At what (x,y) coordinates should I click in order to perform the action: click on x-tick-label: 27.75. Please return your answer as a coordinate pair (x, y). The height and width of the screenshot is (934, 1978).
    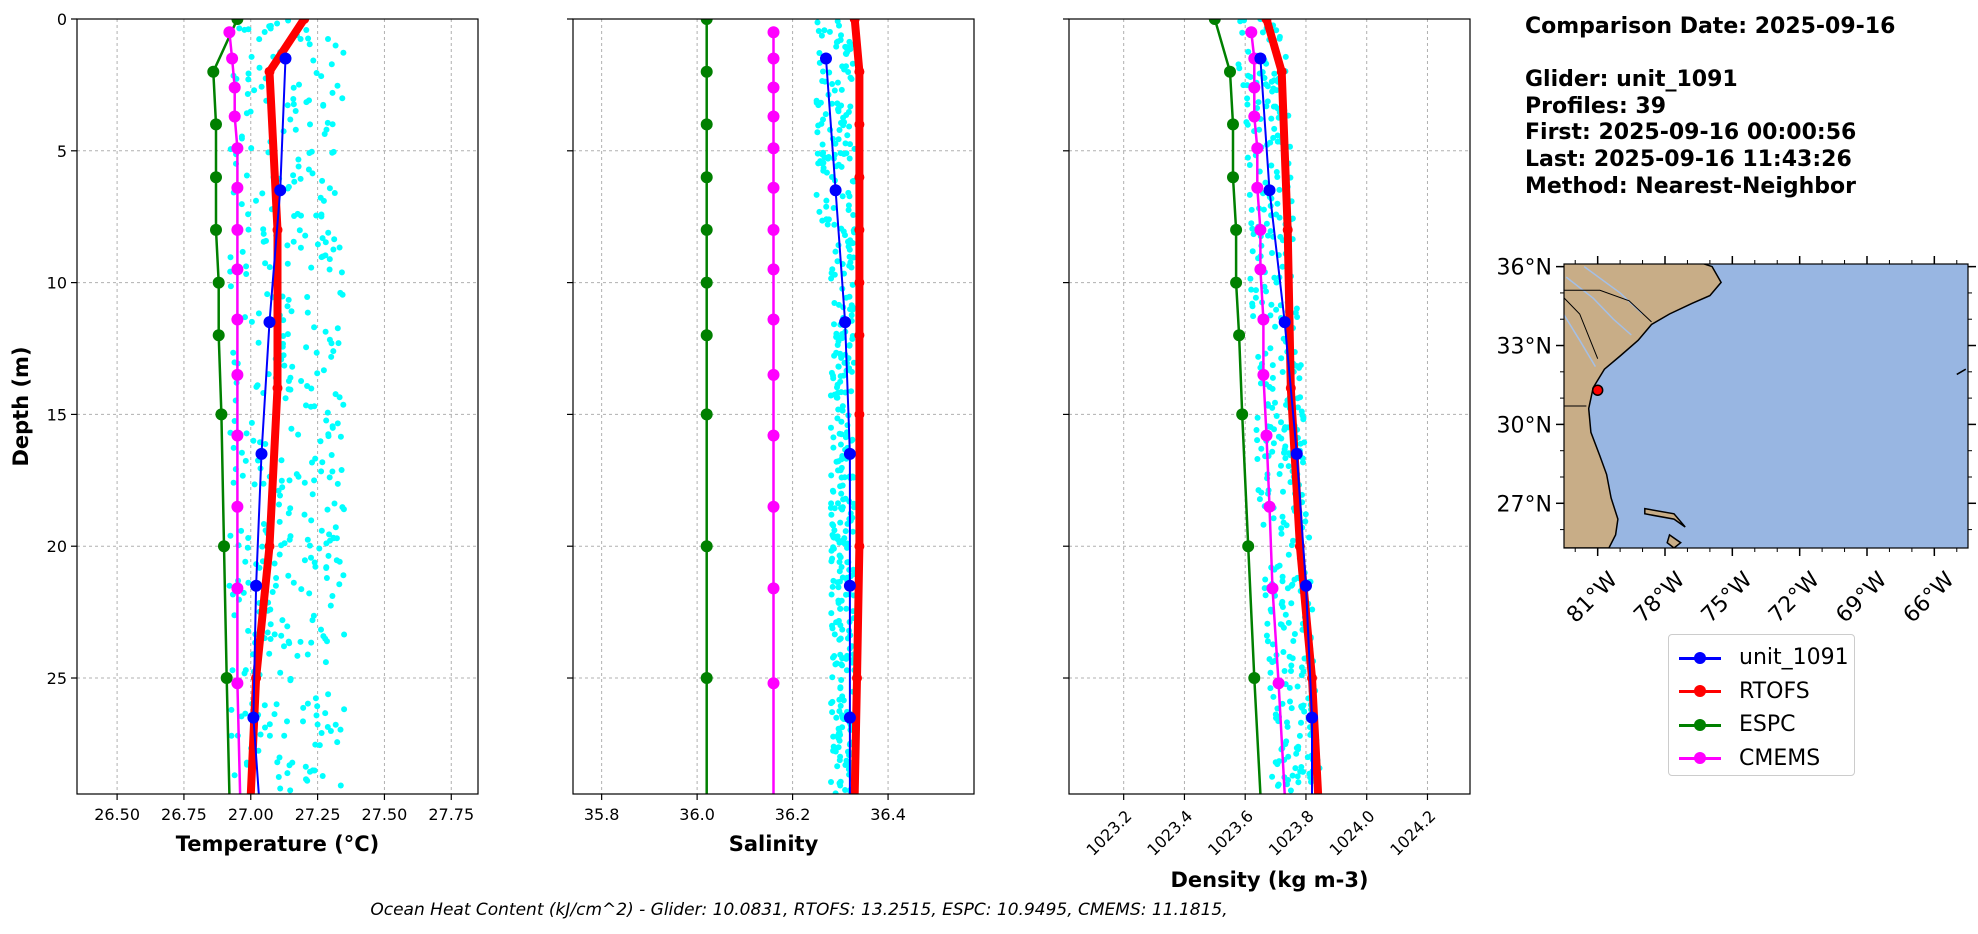
    Looking at the image, I should click on (451, 814).